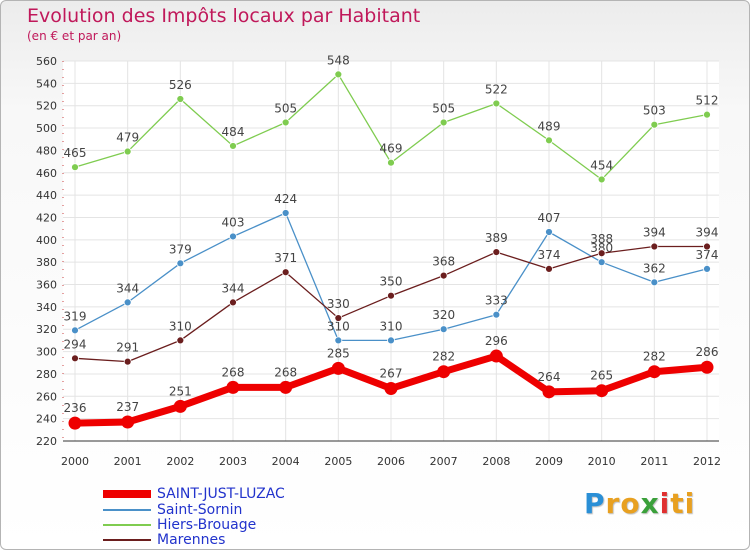 This screenshot has height=550, width=750. What do you see at coordinates (46, 262) in the screenshot?
I see `y-tick-label: 380` at bounding box center [46, 262].